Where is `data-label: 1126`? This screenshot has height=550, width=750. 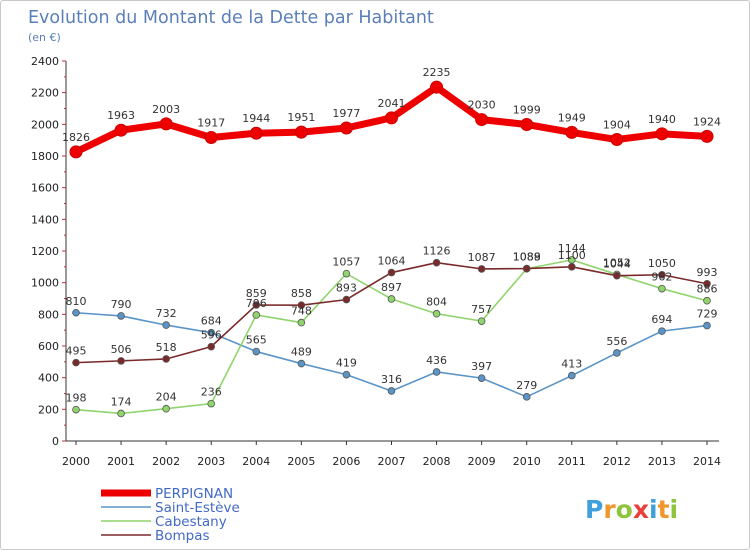
data-label: 1126 is located at coordinates (437, 251).